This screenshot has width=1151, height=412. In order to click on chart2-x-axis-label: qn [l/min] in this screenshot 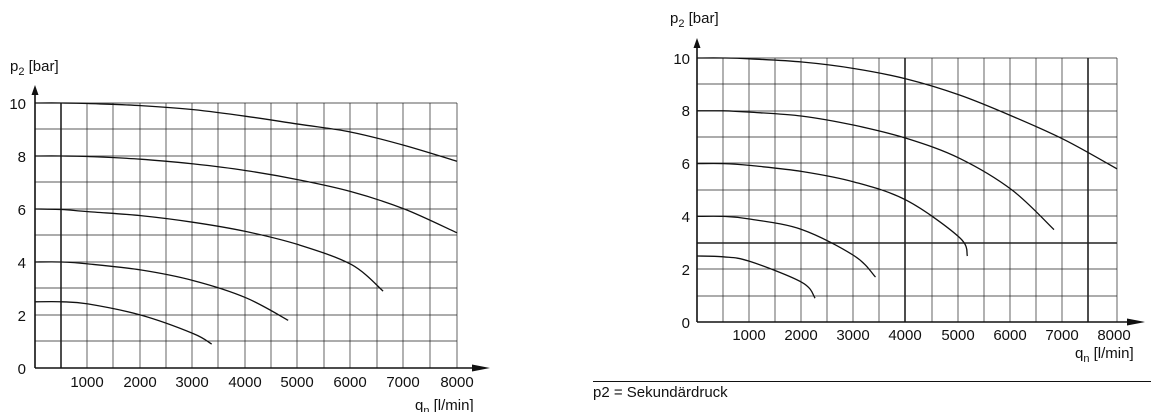, I will do `click(1104, 355)`.